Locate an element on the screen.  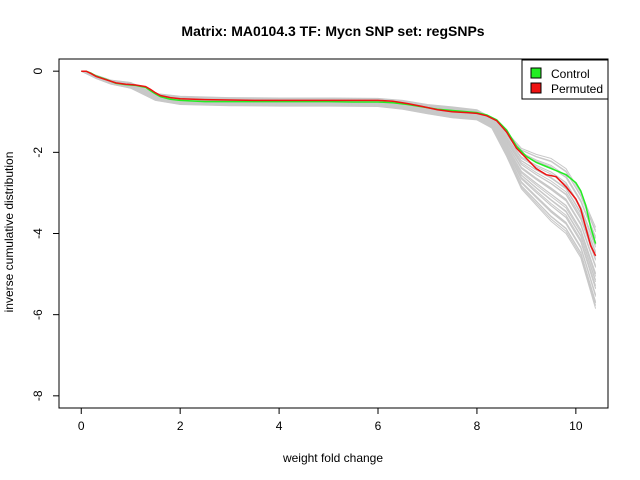
x-tick-label: 10 is located at coordinates (576, 426).